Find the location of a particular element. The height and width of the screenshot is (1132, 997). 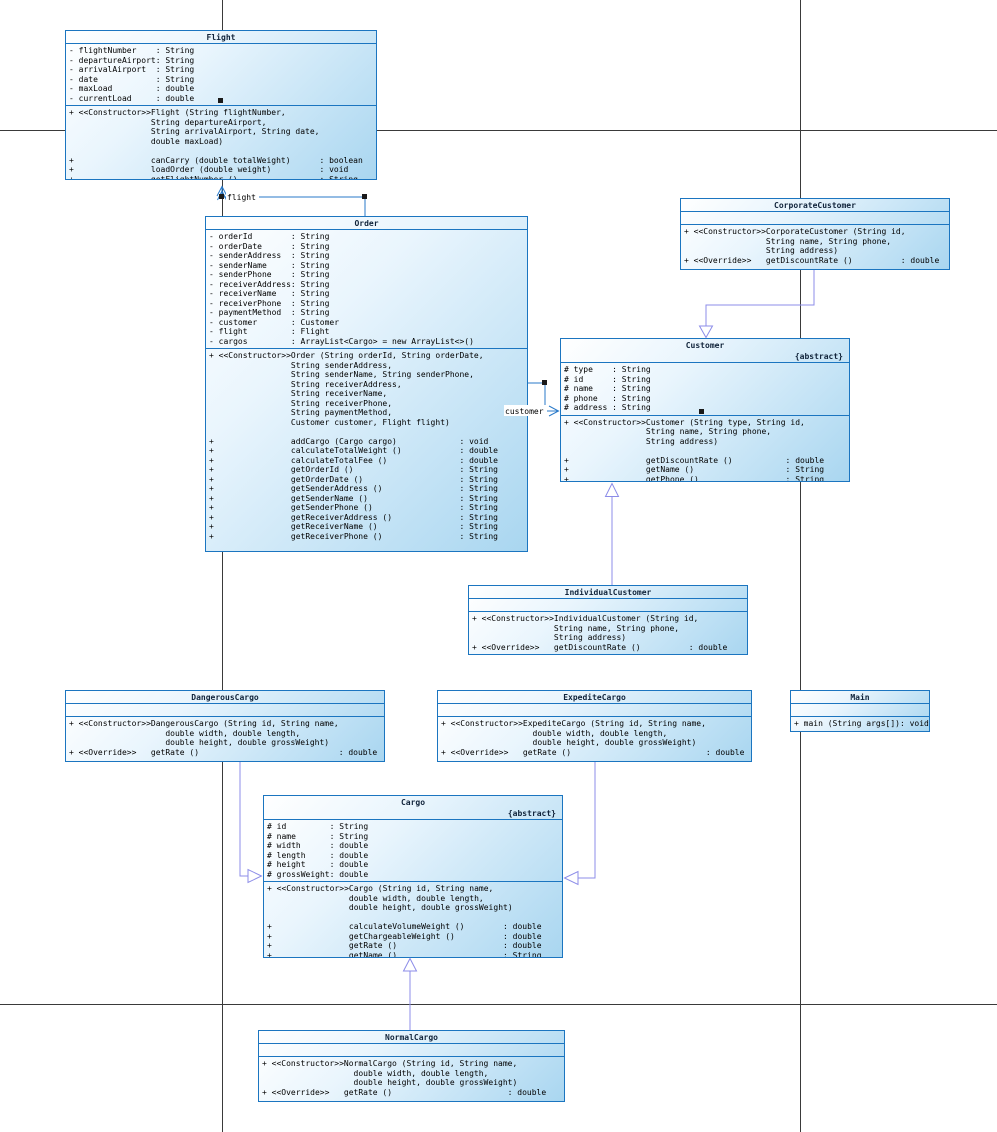

class-flight-title: Flight is located at coordinates (221, 37).